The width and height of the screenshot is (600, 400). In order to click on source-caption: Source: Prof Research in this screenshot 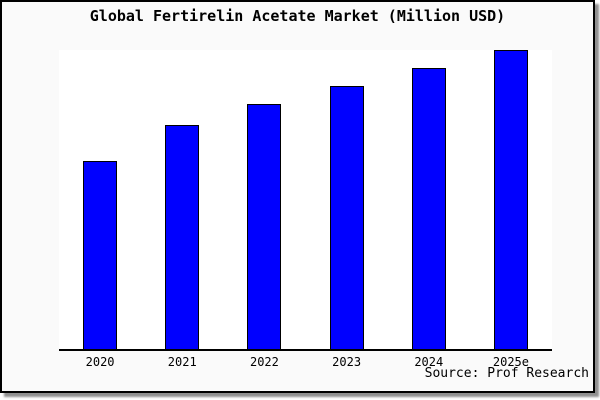, I will do `click(506, 373)`.